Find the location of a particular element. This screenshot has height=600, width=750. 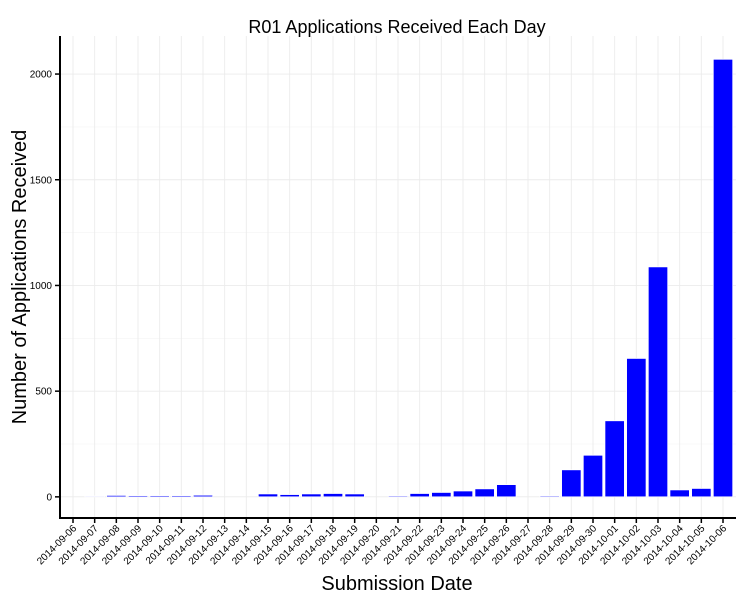

y-tick-label: 500 is located at coordinates (43, 392).